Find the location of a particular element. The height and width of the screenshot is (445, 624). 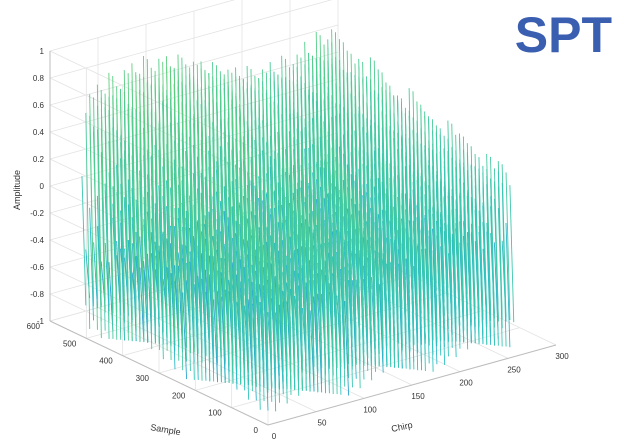

x-tick-label: 300 is located at coordinates (562, 356).